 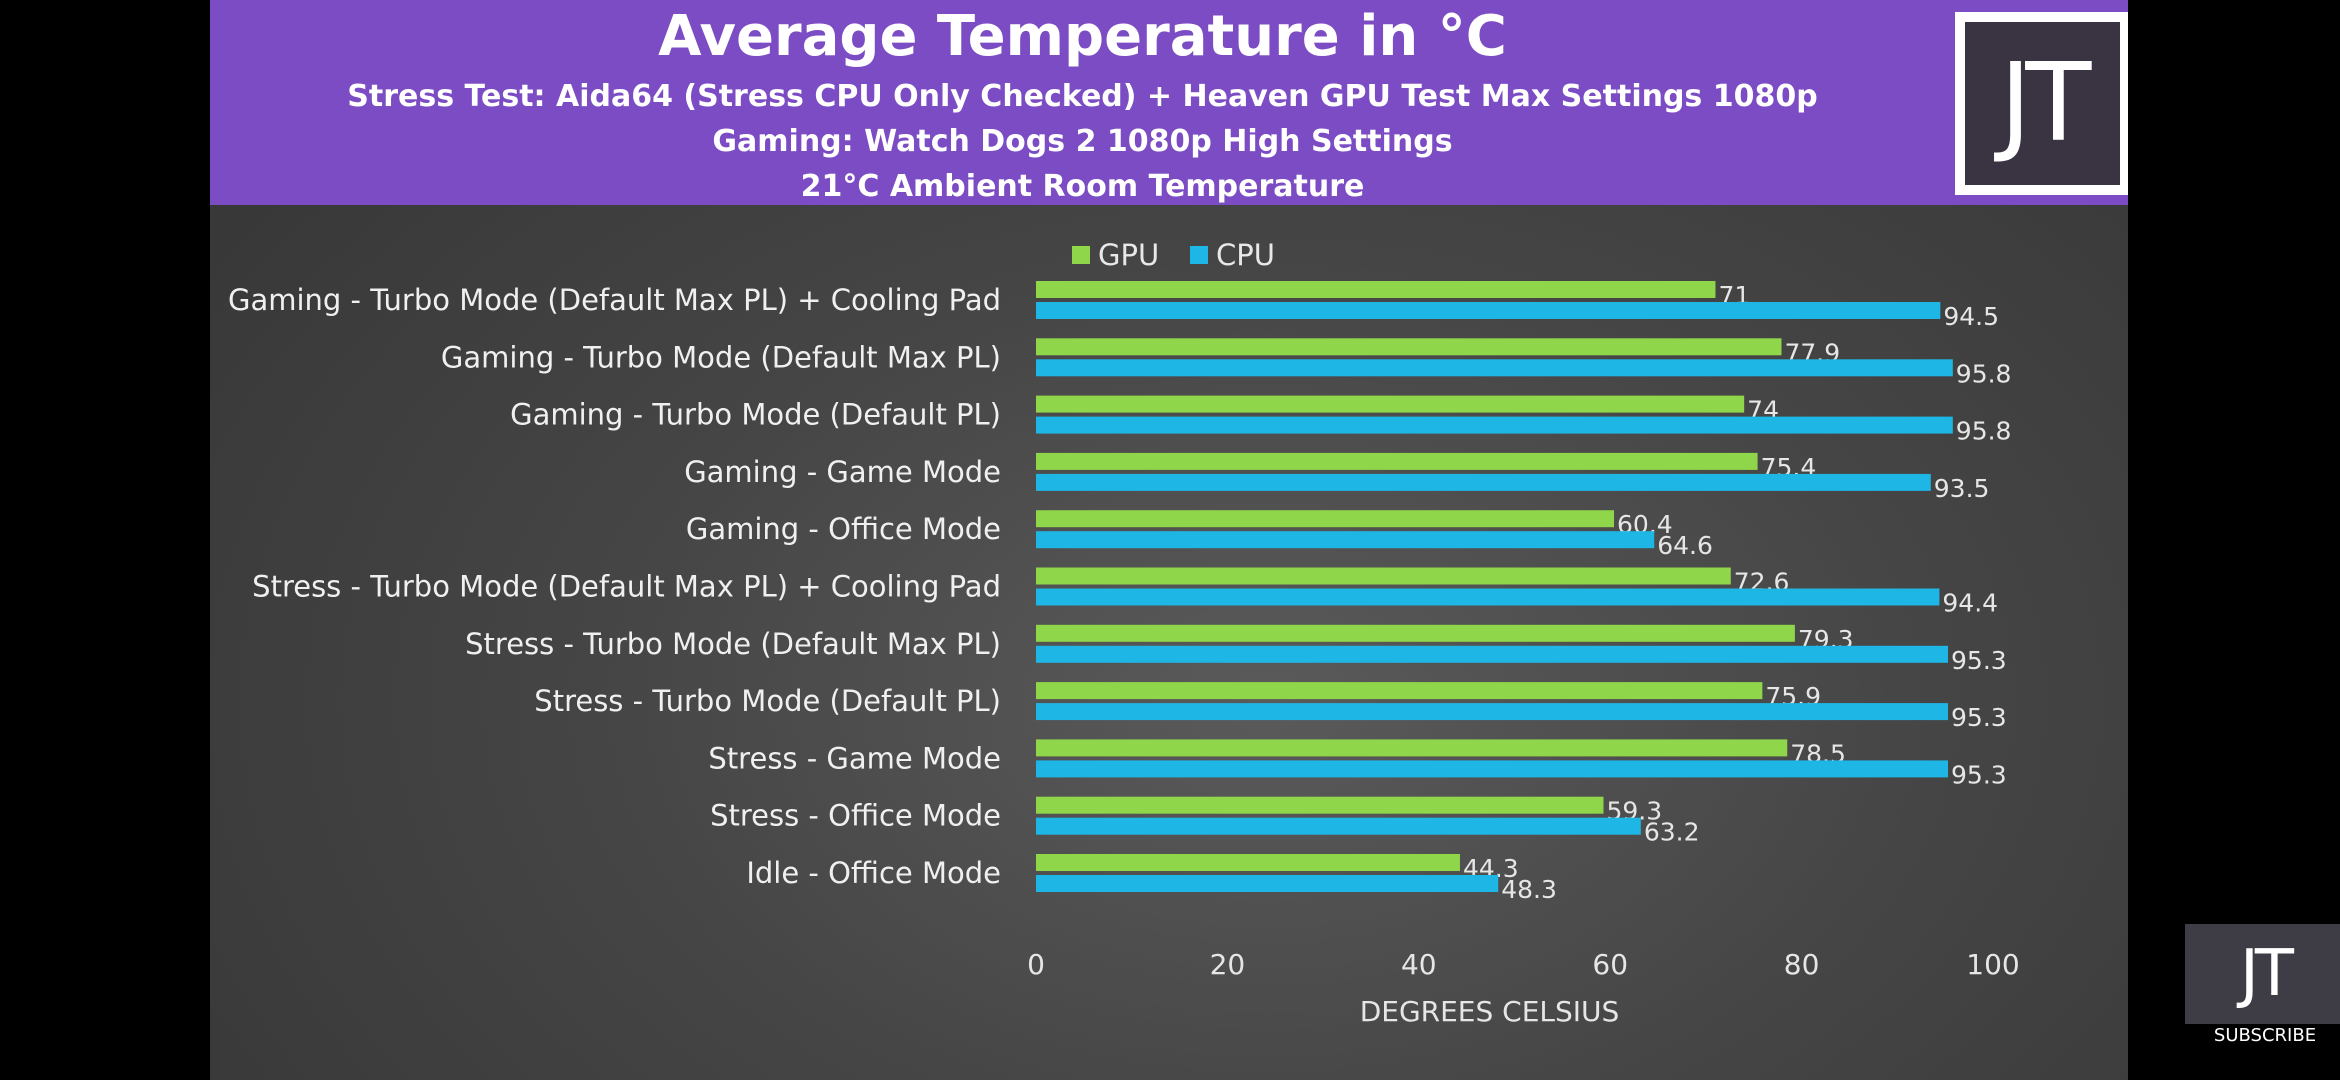 I want to click on x-axis-title: DEGREES CELSIUS, so click(x=1490, y=1011).